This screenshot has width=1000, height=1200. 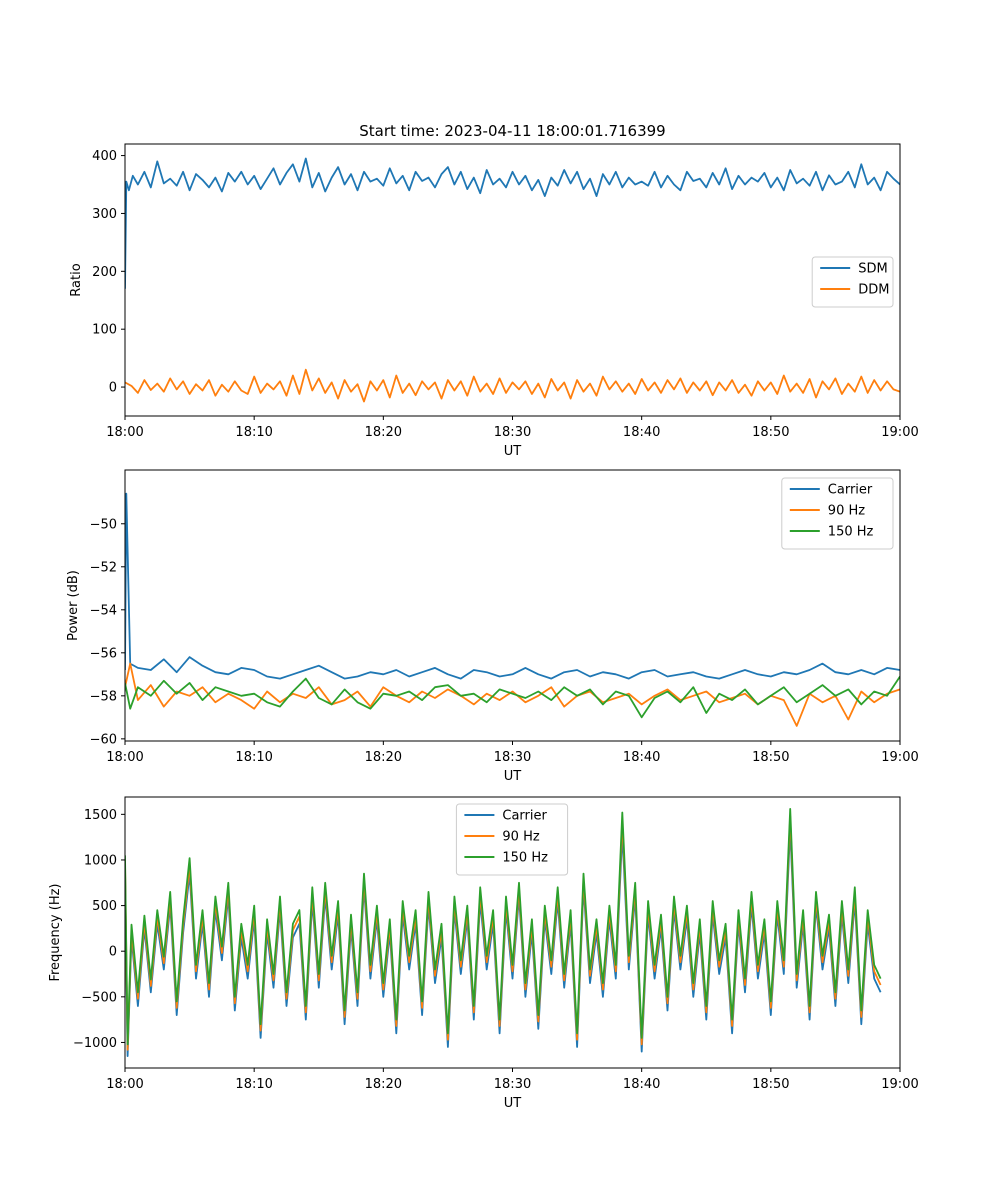 I want to click on y-tick-label: −60, so click(x=103, y=739).